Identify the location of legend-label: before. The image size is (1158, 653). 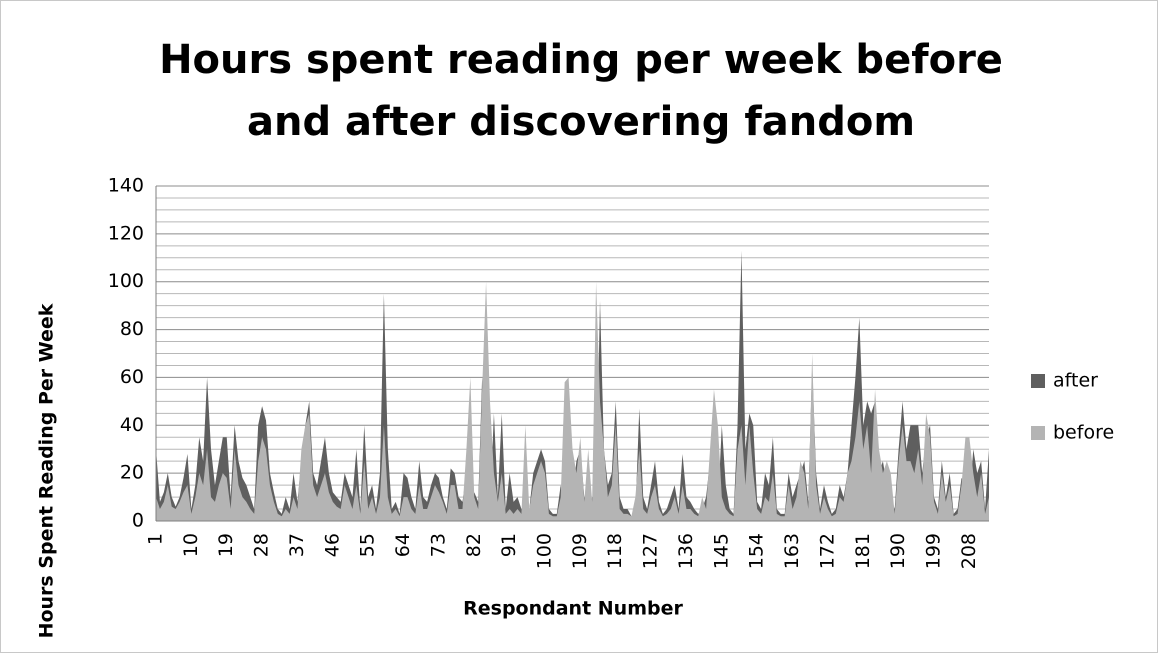
(1083, 433).